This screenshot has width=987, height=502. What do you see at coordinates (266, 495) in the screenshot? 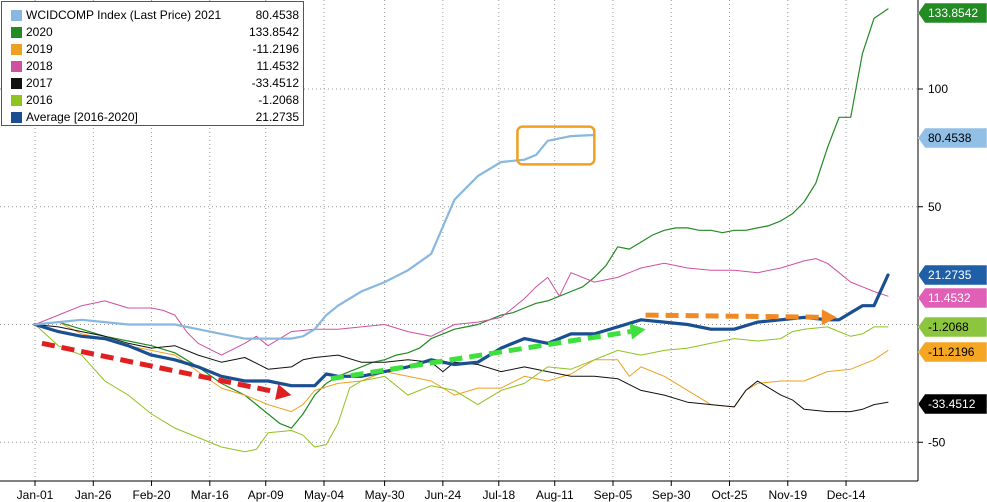
I see `x-tick-label: Apr-09` at bounding box center [266, 495].